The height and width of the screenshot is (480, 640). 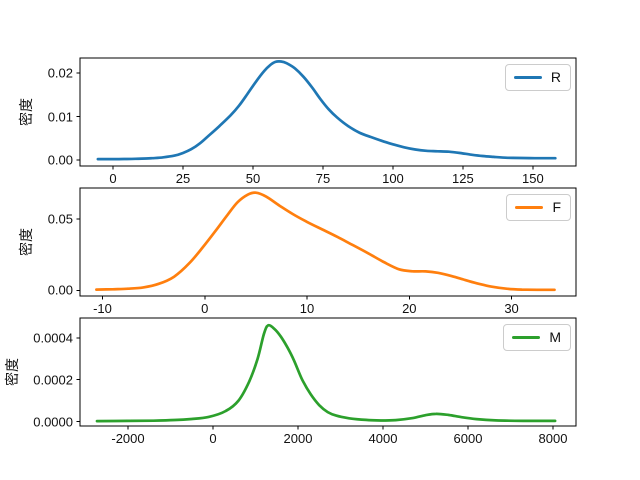 I want to click on x-tick-label-F: 20, so click(x=409, y=308).